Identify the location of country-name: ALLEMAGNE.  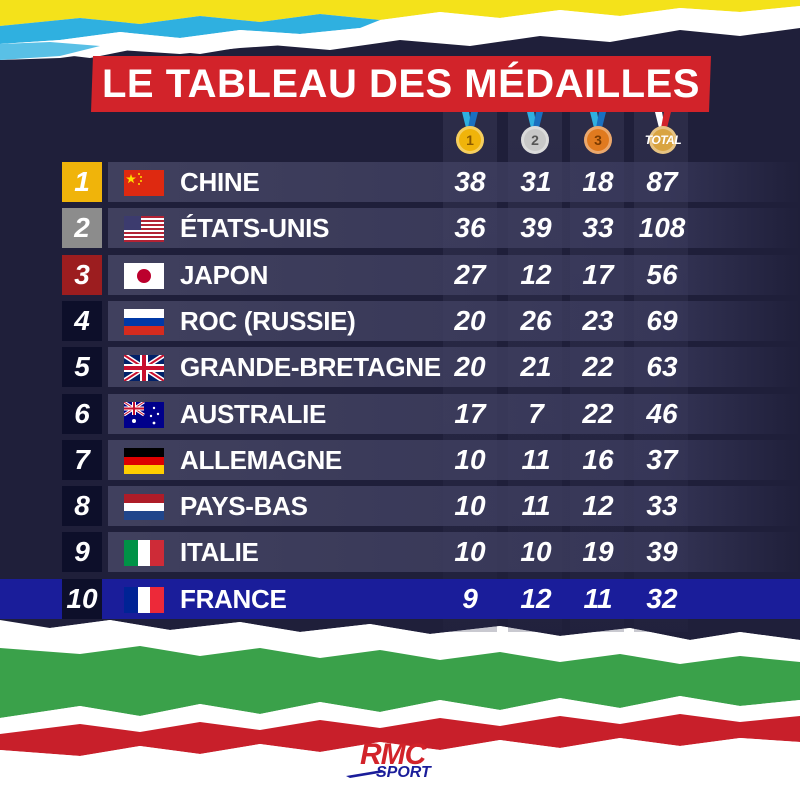
(261, 460).